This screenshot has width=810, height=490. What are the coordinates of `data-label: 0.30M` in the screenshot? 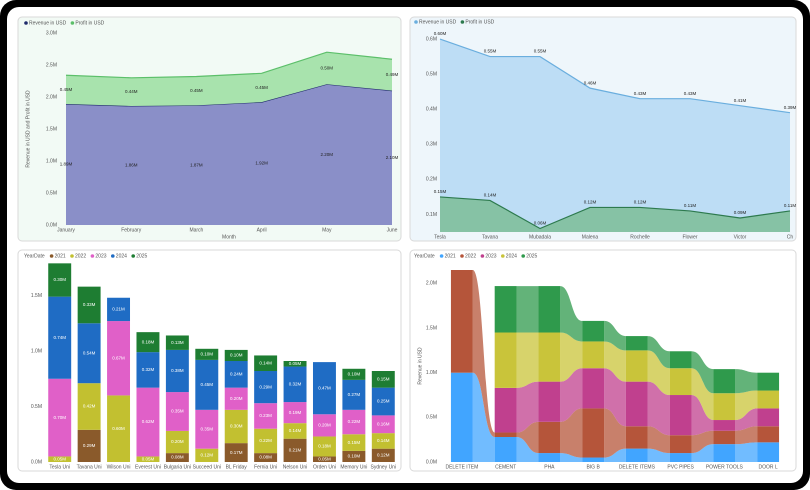 It's located at (59, 279).